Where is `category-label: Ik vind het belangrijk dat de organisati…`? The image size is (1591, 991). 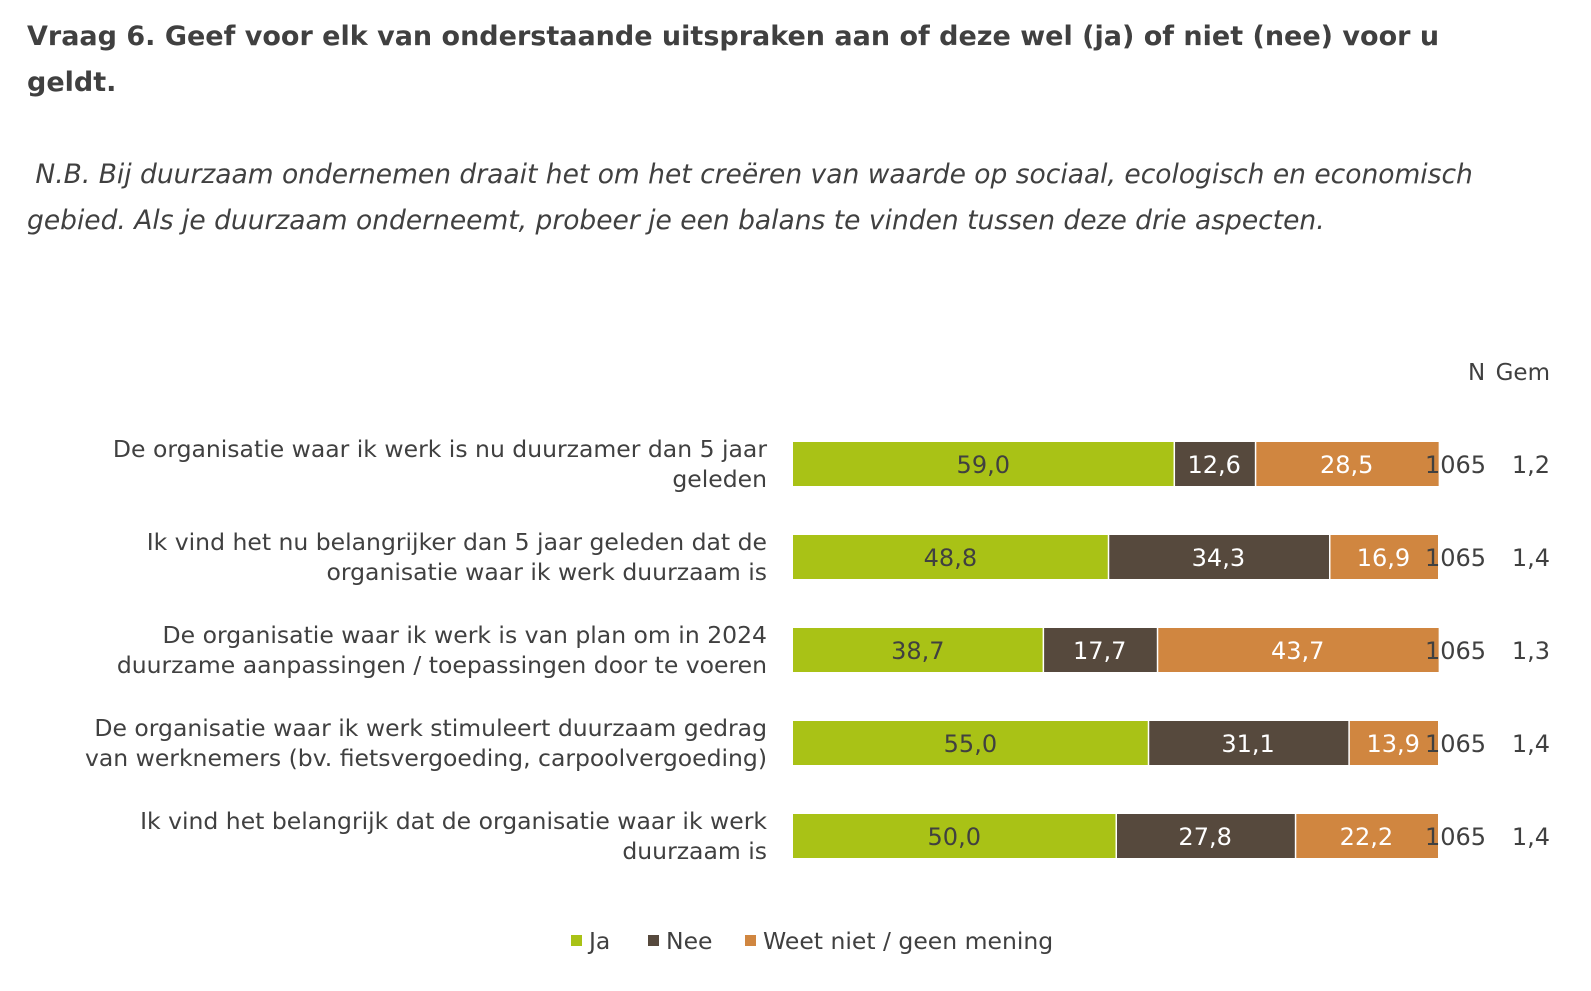
category-label: Ik vind het belangrijk dat de organisati… is located at coordinates (453, 821).